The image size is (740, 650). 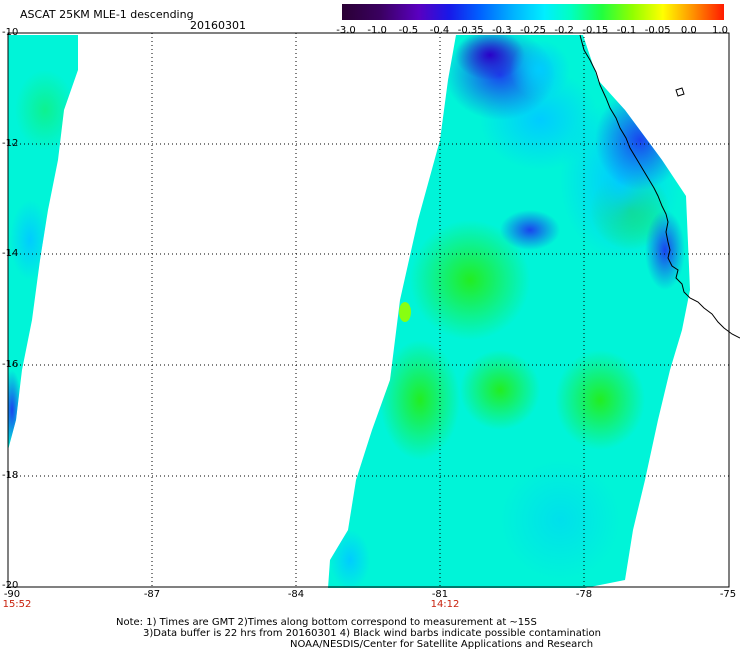 What do you see at coordinates (10, 585) in the screenshot?
I see `lat-label-20: -20` at bounding box center [10, 585].